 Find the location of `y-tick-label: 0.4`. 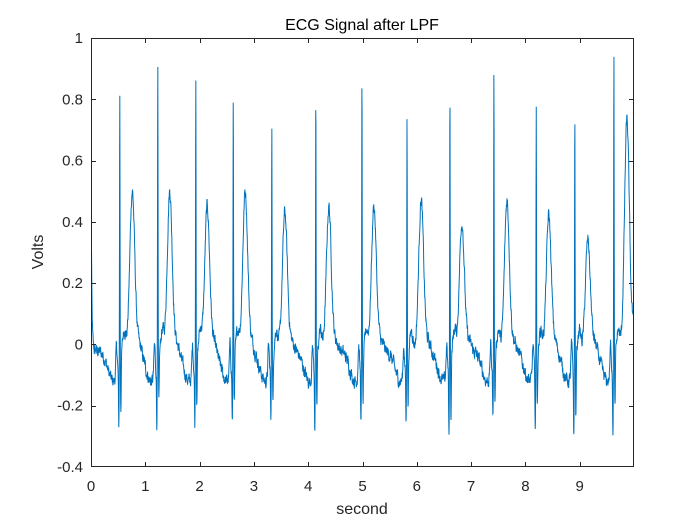

y-tick-label: 0.4 is located at coordinates (72, 222).